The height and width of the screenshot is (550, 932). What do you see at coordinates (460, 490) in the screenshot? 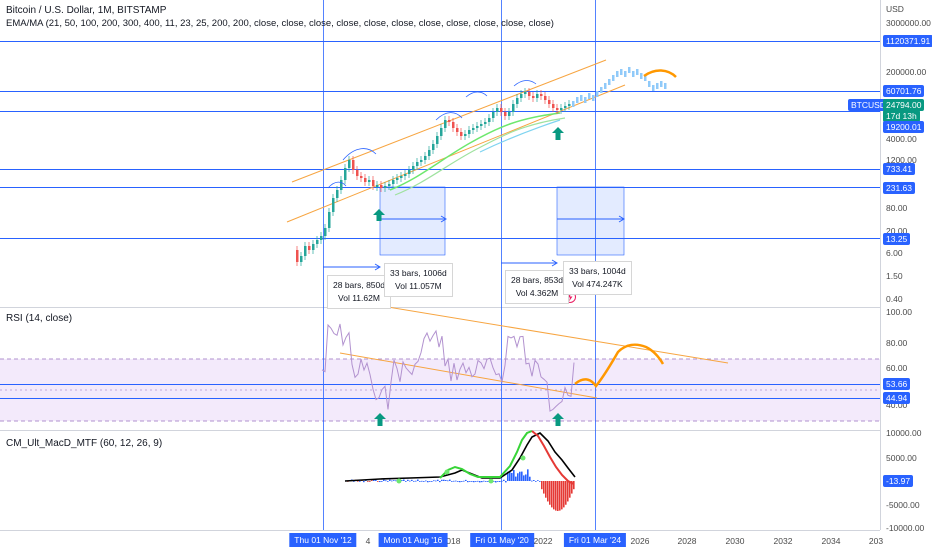
I see `macd-histogram` at bounding box center [460, 490].